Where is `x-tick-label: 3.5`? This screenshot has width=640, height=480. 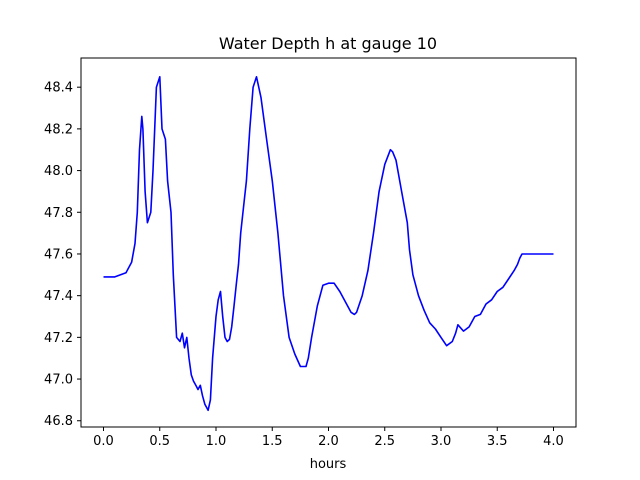
x-tick-label: 3.5 is located at coordinates (497, 441).